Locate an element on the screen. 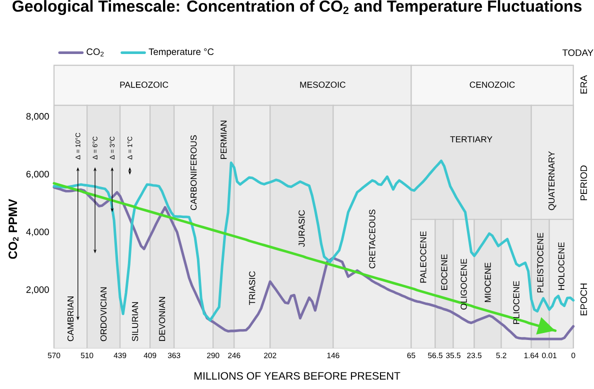 The width and height of the screenshot is (594, 389). text: TODAY is located at coordinates (578, 52).